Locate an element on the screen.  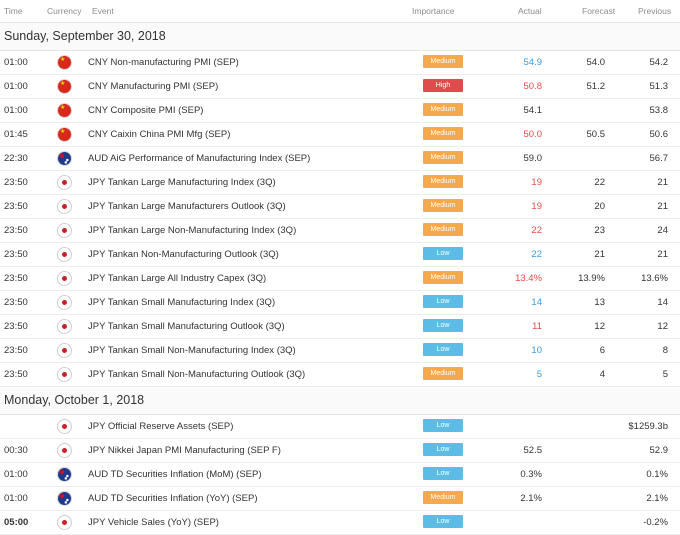
event-time: 05:00 is located at coordinates (16, 522).